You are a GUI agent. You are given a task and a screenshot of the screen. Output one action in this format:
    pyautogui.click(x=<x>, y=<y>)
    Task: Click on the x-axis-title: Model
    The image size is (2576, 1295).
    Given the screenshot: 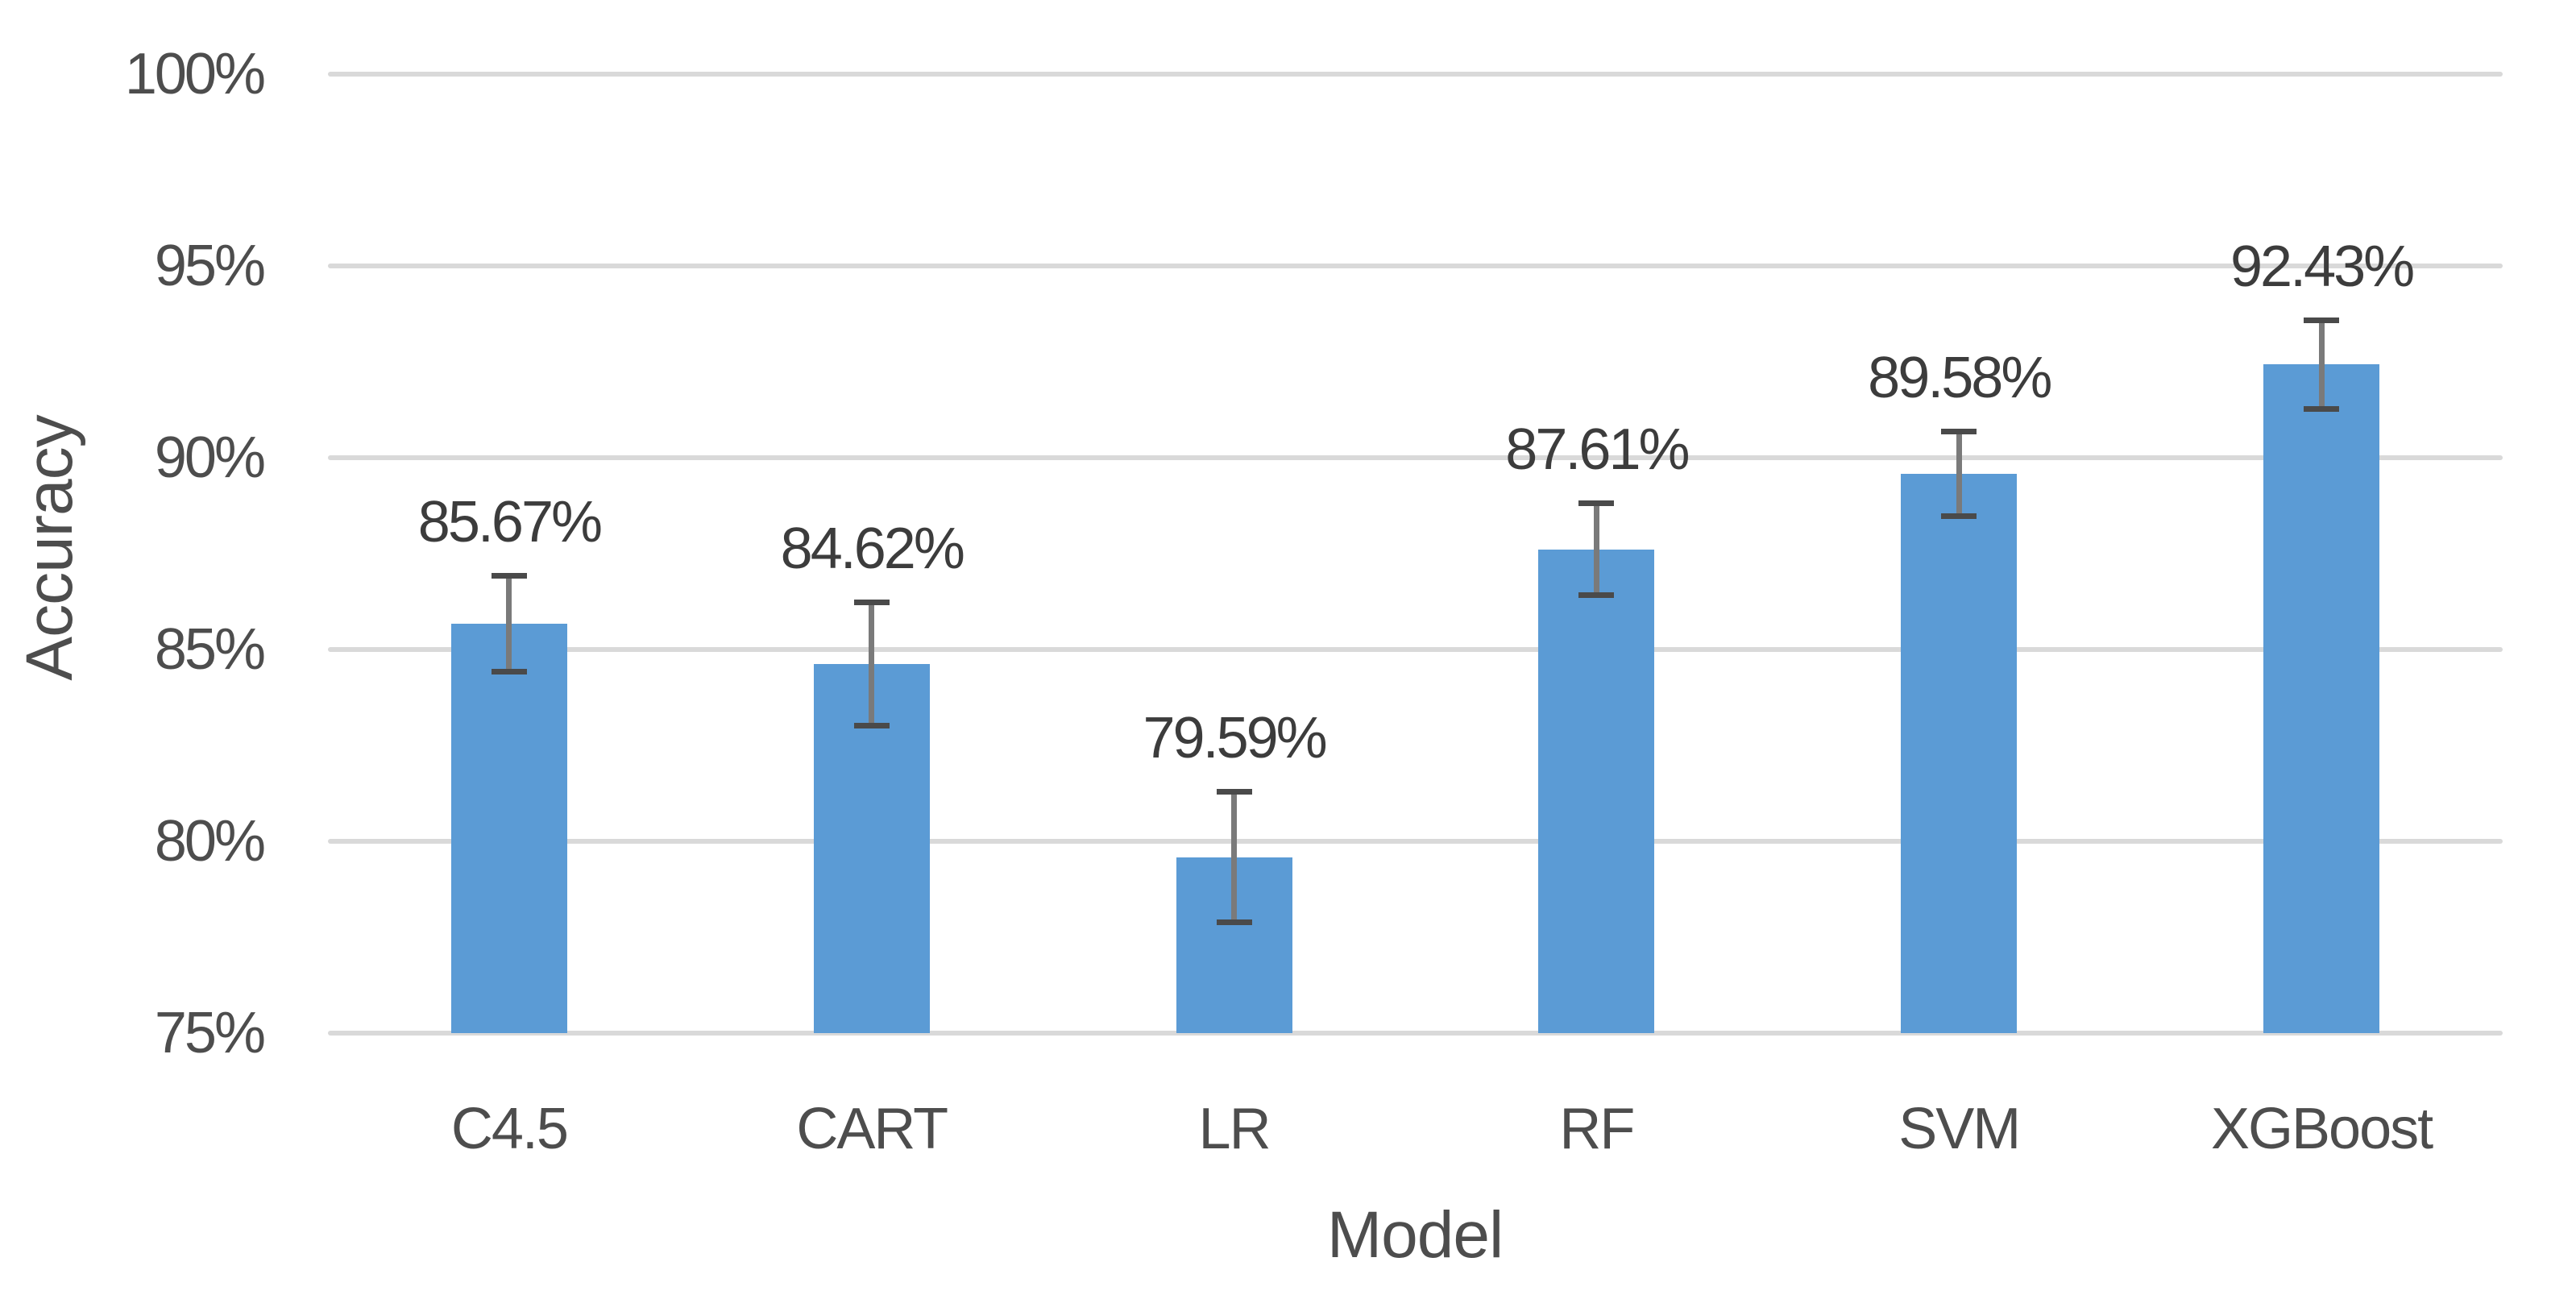 What is the action you would take?
    pyautogui.click(x=1415, y=1235)
    